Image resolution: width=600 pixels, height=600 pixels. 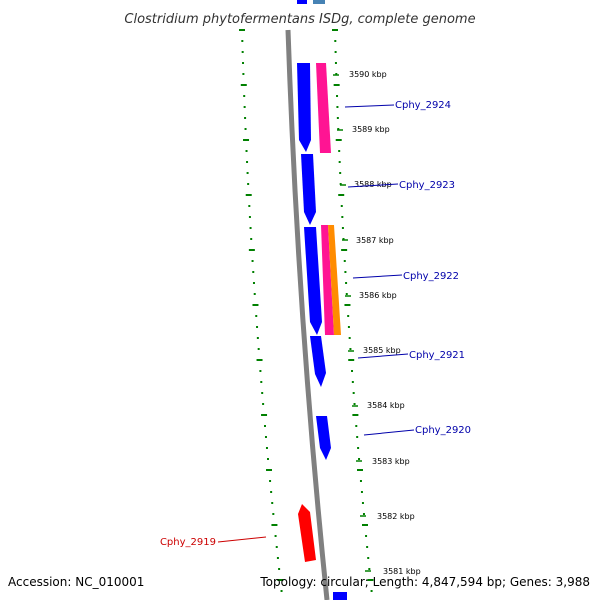 What do you see at coordinates (396, 516) in the screenshot?
I see `ruler-tick-label: 3582 kbp` at bounding box center [396, 516].